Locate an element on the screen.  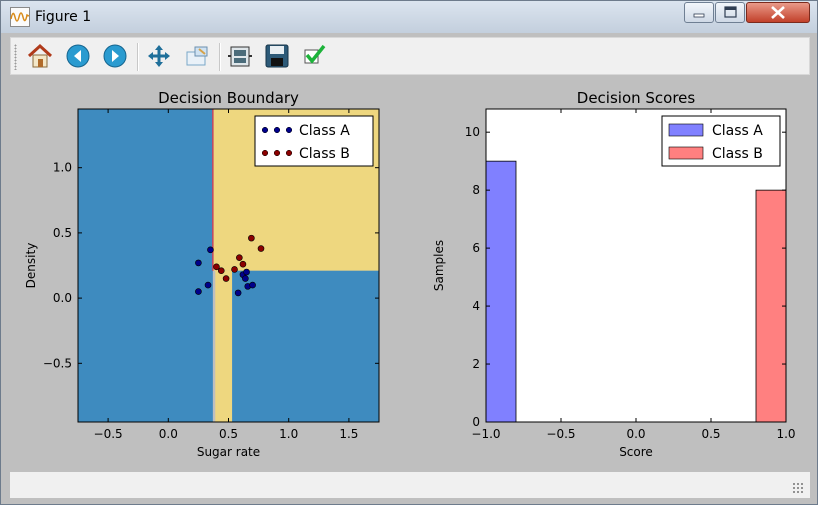
checkmark-icon is located at coordinates (315, 54).